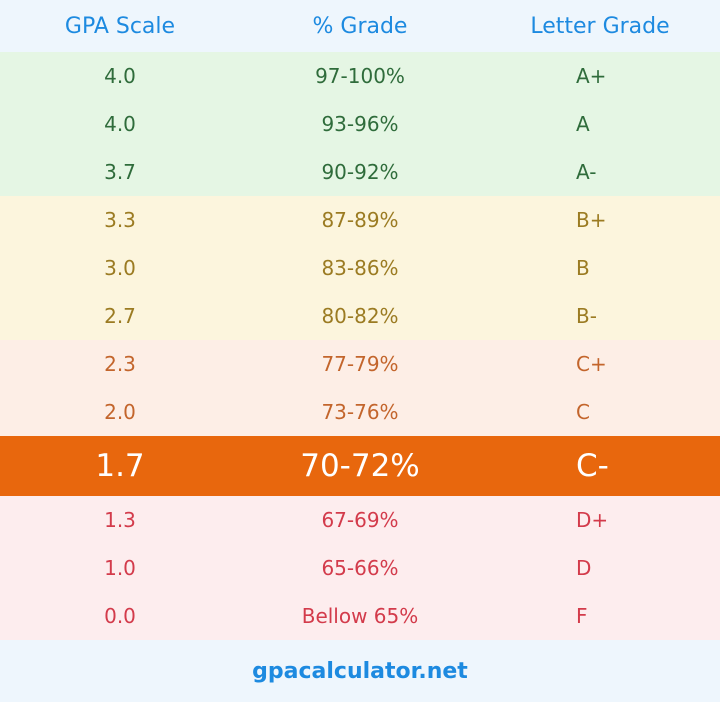  What do you see at coordinates (591, 220) in the screenshot?
I see `table-cell: B+` at bounding box center [591, 220].